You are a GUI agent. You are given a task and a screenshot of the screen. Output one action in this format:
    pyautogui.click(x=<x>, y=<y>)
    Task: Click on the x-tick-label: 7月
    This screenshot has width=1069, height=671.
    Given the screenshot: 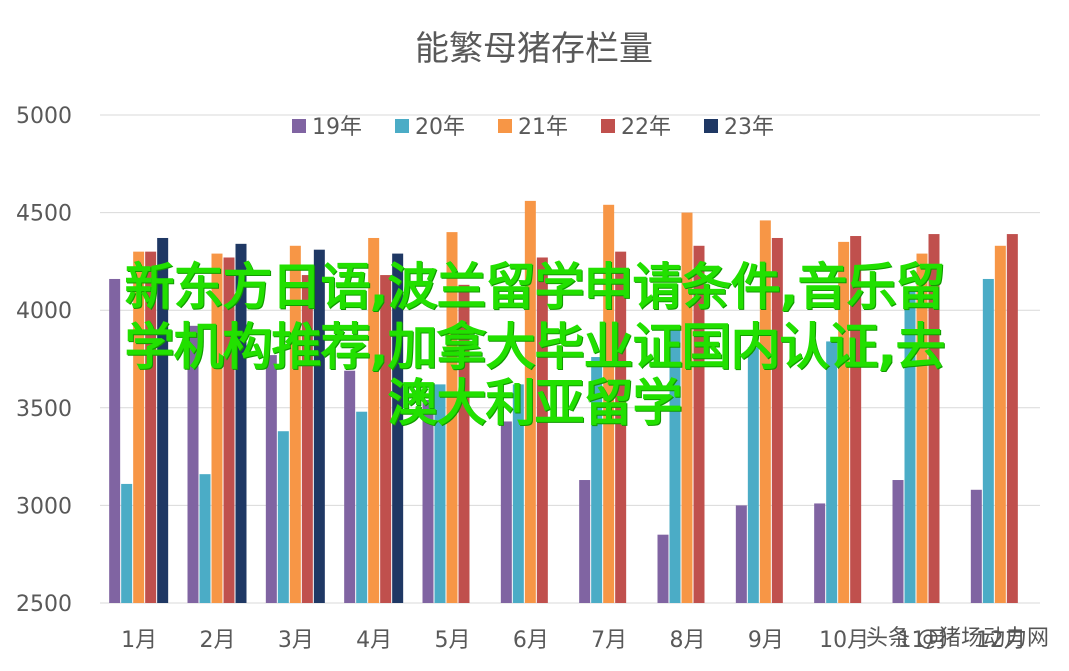 What is the action you would take?
    pyautogui.click(x=609, y=640)
    